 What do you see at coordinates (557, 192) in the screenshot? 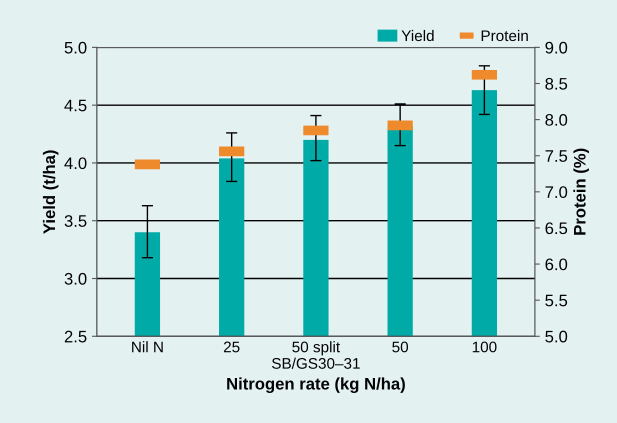
I see `y2-tick-label: 7.0` at bounding box center [557, 192].